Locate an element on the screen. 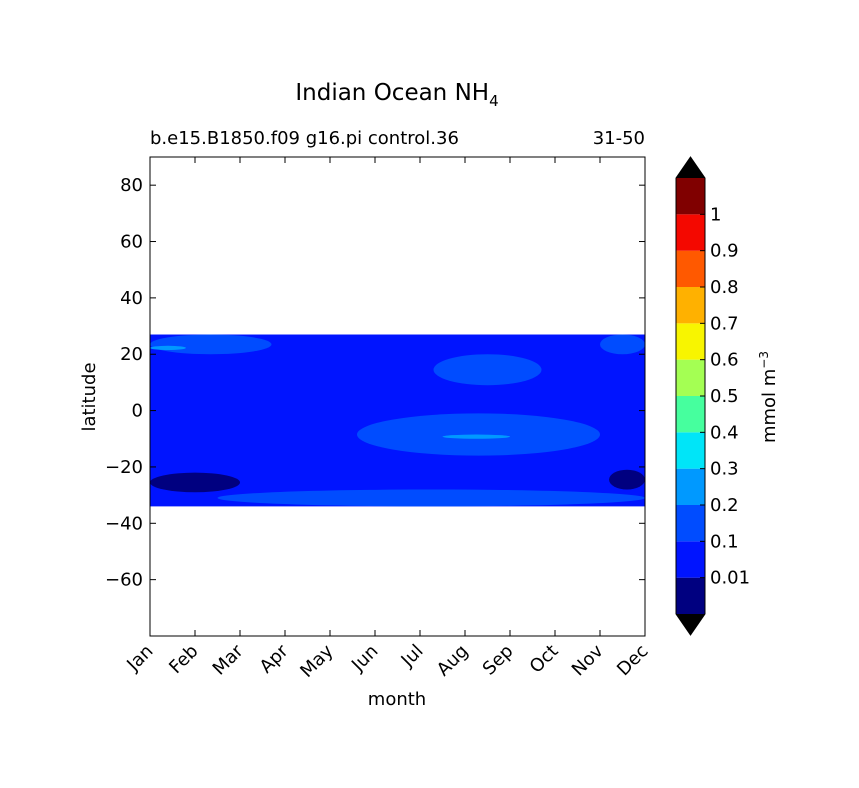  colorbar-tick-label: 0.01 is located at coordinates (730, 578).